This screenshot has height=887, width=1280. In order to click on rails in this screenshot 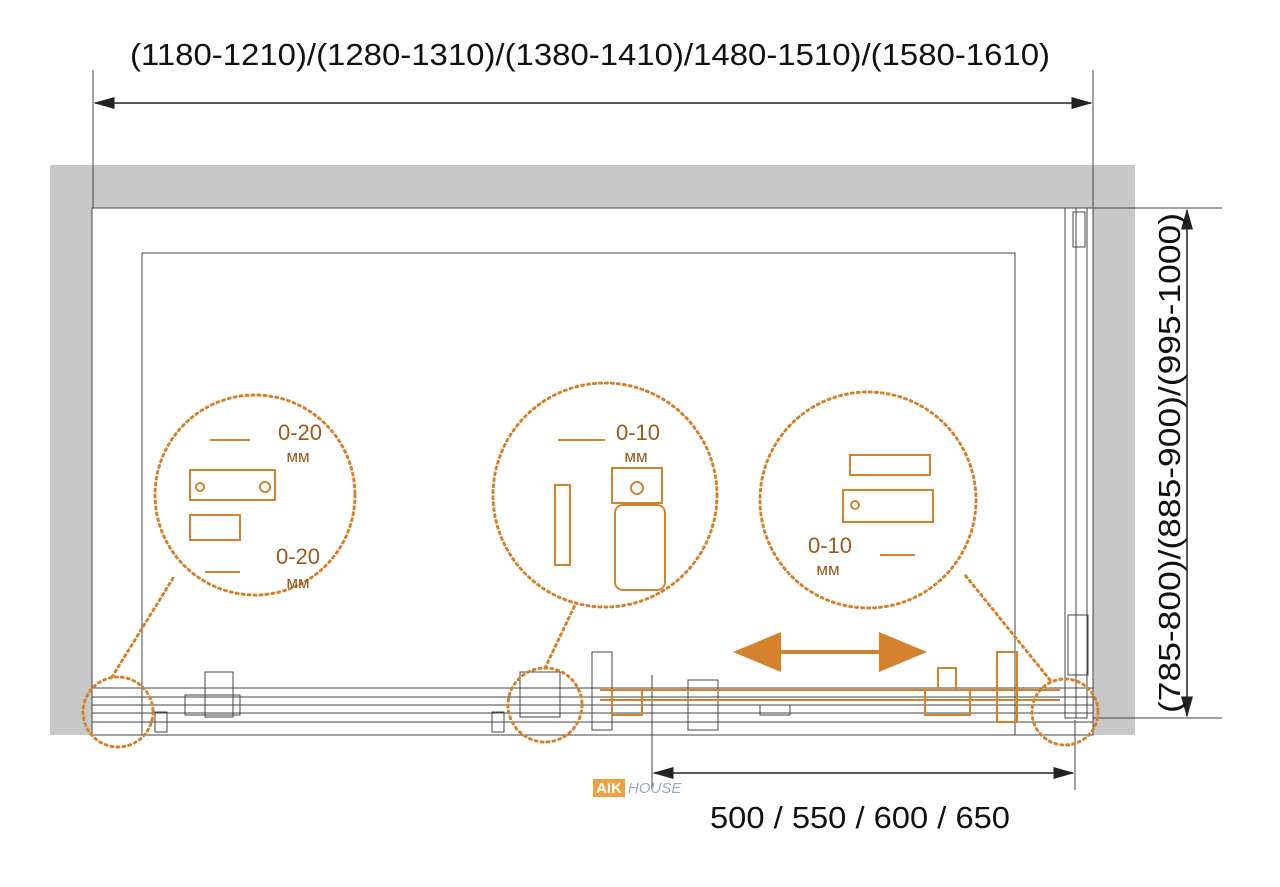, I will do `click(592, 692)`.